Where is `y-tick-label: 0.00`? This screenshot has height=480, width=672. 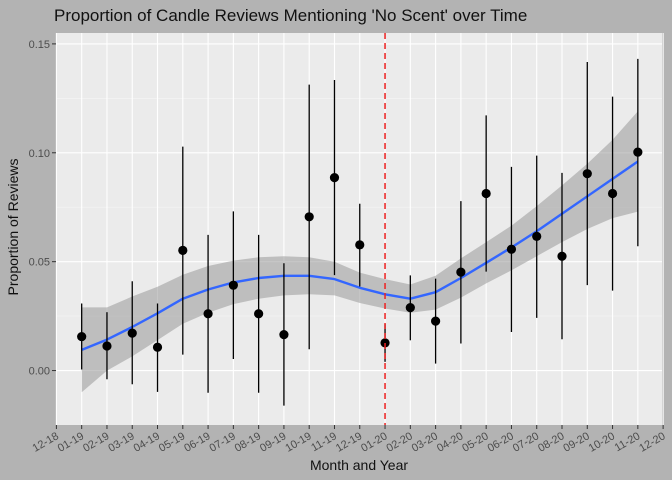
y-tick-label: 0.00 is located at coordinates (39, 372).